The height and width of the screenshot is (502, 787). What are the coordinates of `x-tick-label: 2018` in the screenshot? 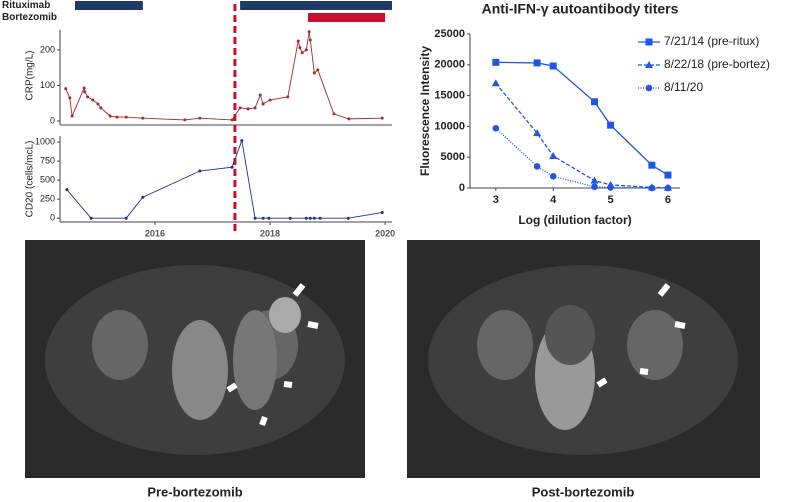 It's located at (270, 233).